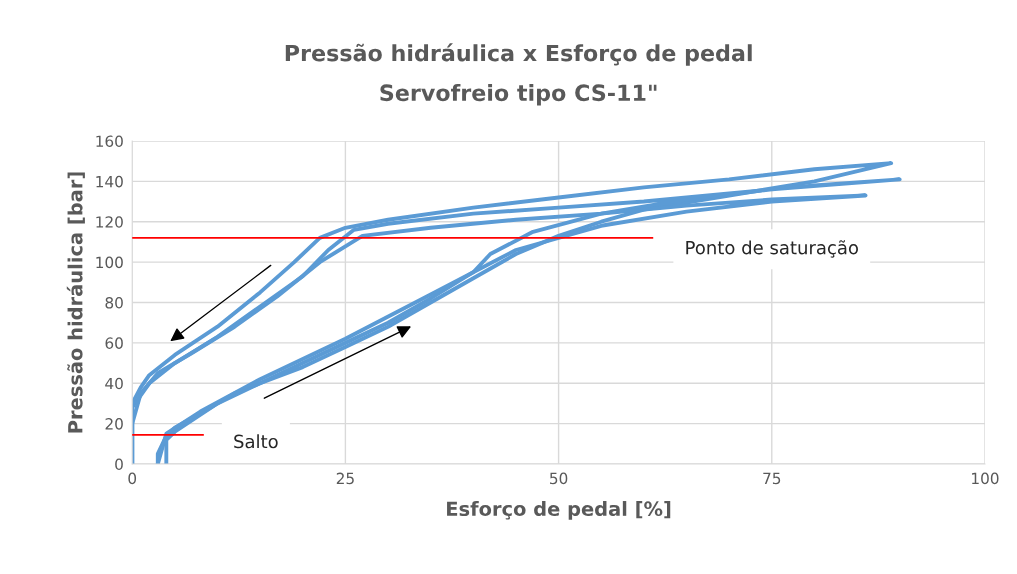 This screenshot has height=574, width=1017. What do you see at coordinates (119, 464) in the screenshot?
I see `y-tick-label: 0` at bounding box center [119, 464].